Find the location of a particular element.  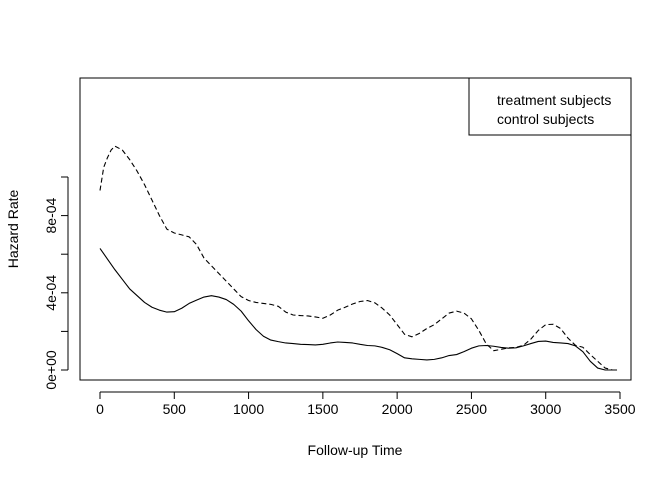

x-tick-label: 2000 is located at coordinates (397, 409).